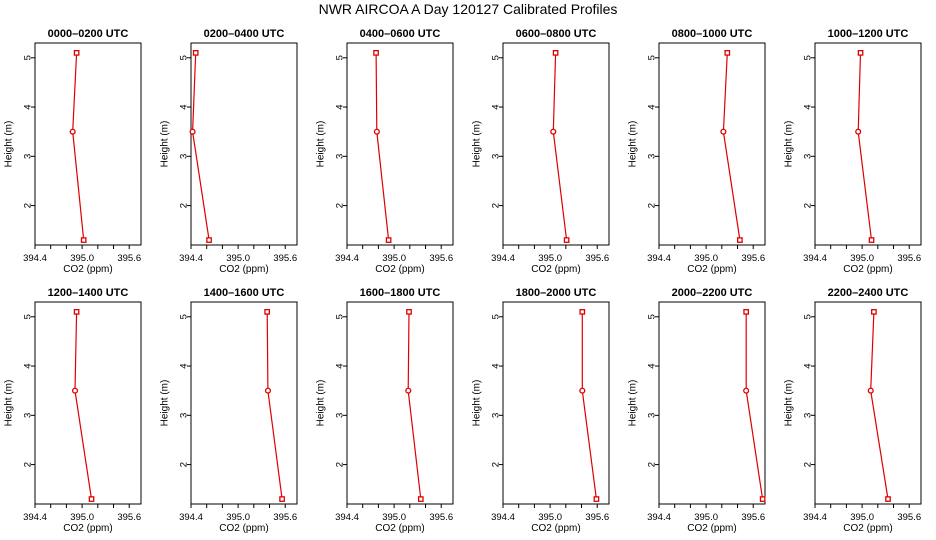  Describe the element at coordinates (712, 34) in the screenshot. I see `panel-title: 0800–1000 UTC` at that location.